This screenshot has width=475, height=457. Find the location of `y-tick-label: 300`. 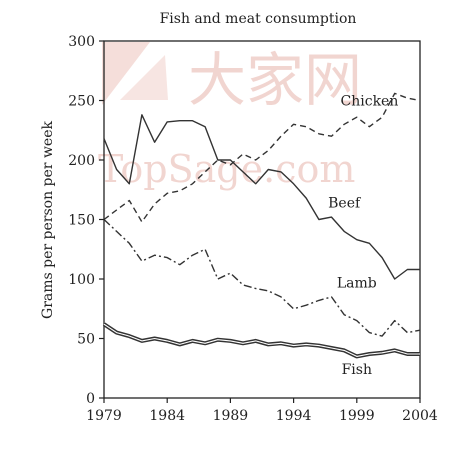

y-tick-label: 300 is located at coordinates (81, 42).